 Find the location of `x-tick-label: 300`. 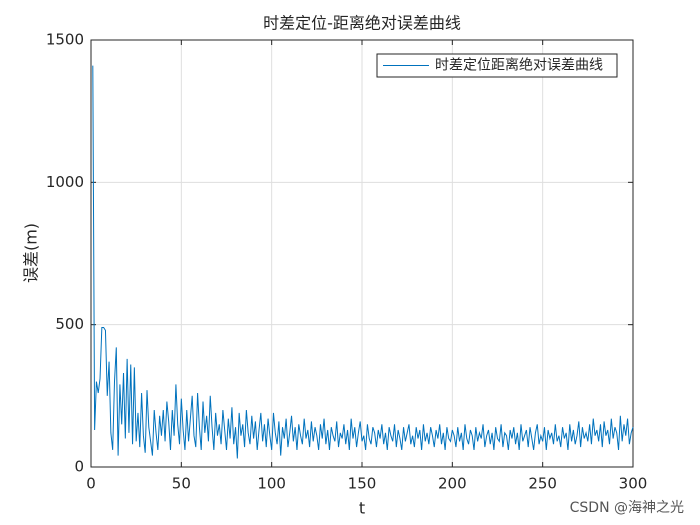

x-tick-label: 300 is located at coordinates (633, 484).